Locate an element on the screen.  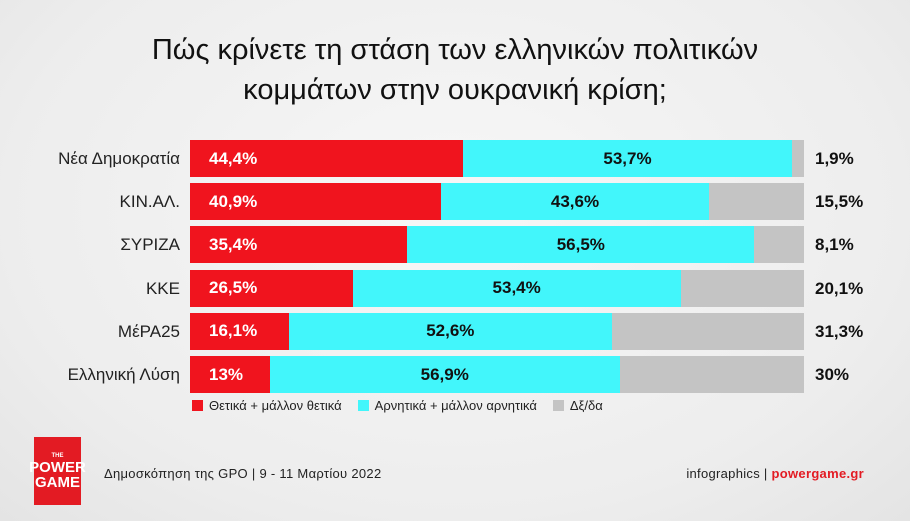
data-label: 26,5% is located at coordinates (233, 288).